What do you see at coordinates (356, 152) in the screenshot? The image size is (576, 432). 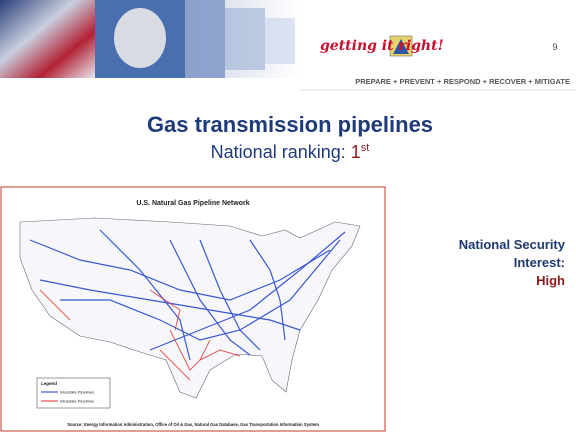 I see `rank: 1` at bounding box center [356, 152].